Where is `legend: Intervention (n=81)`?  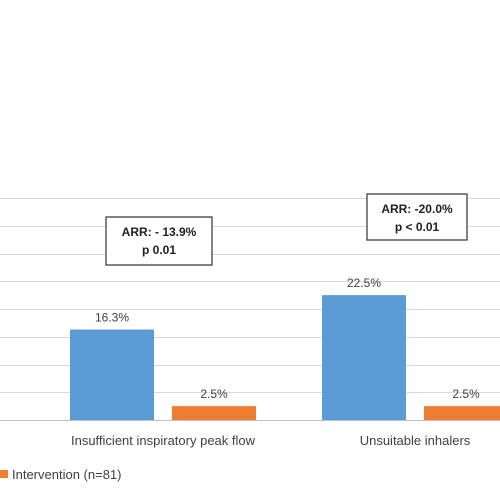
legend: Intervention (n=81) is located at coordinates (60, 474).